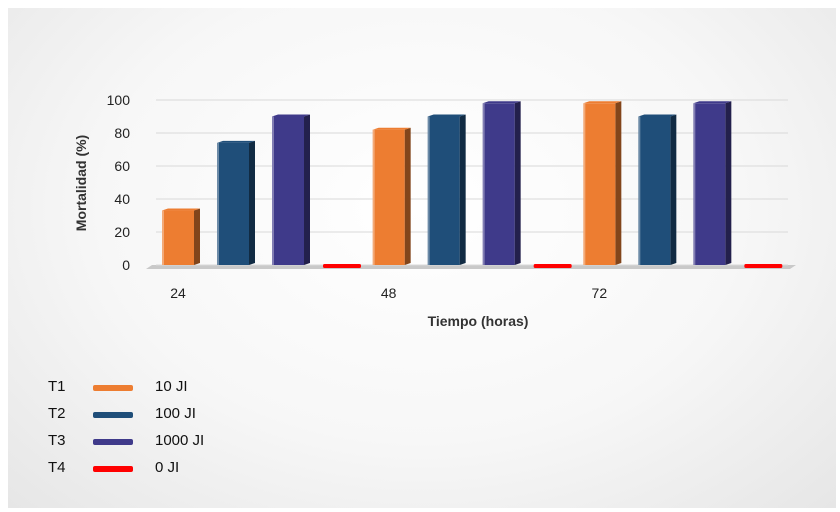 The image size is (840, 512). Describe the element at coordinates (471, 267) in the screenshot. I see `chart-floor` at that location.